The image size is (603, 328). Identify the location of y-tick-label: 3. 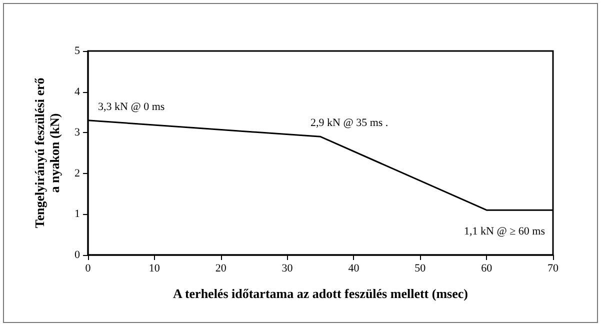
(77, 132).